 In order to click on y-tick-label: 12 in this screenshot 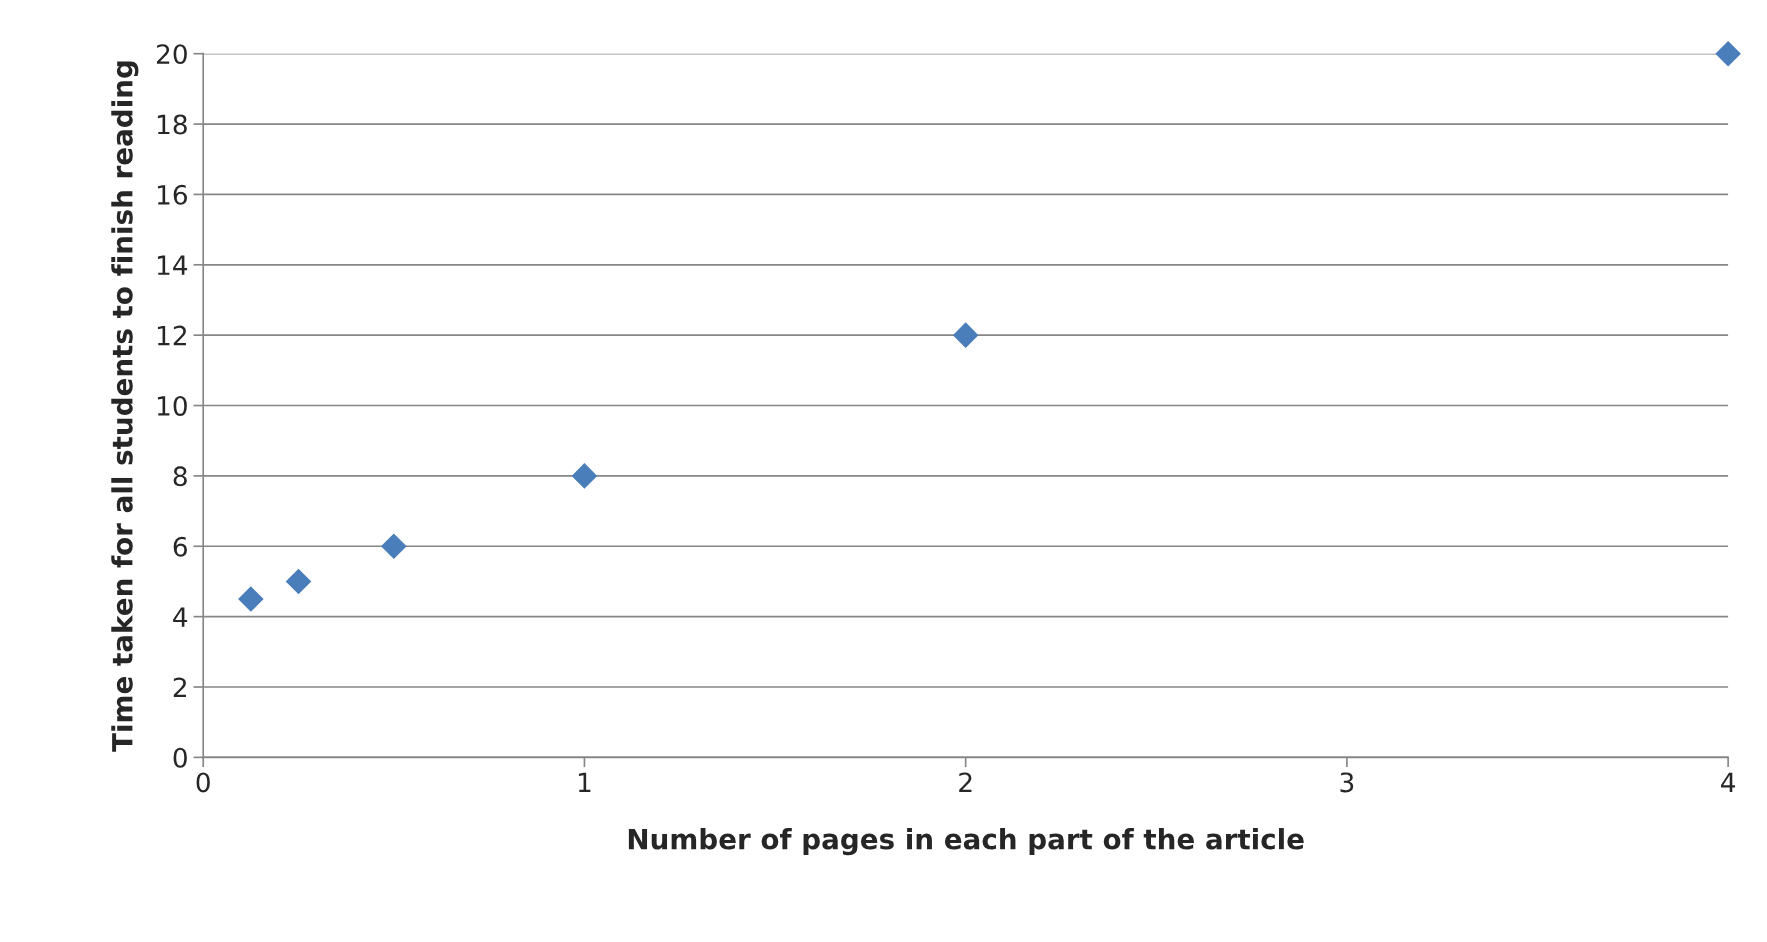, I will do `click(171, 335)`.